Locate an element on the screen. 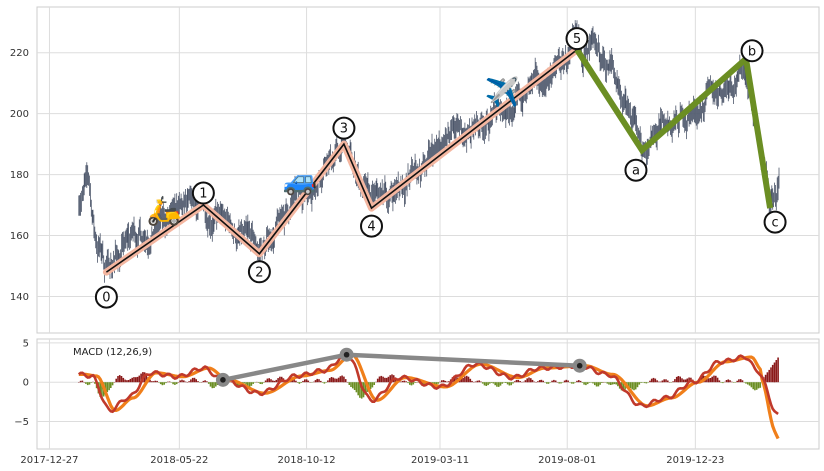  x-tick-label: 2019-08-01 is located at coordinates (567, 460).